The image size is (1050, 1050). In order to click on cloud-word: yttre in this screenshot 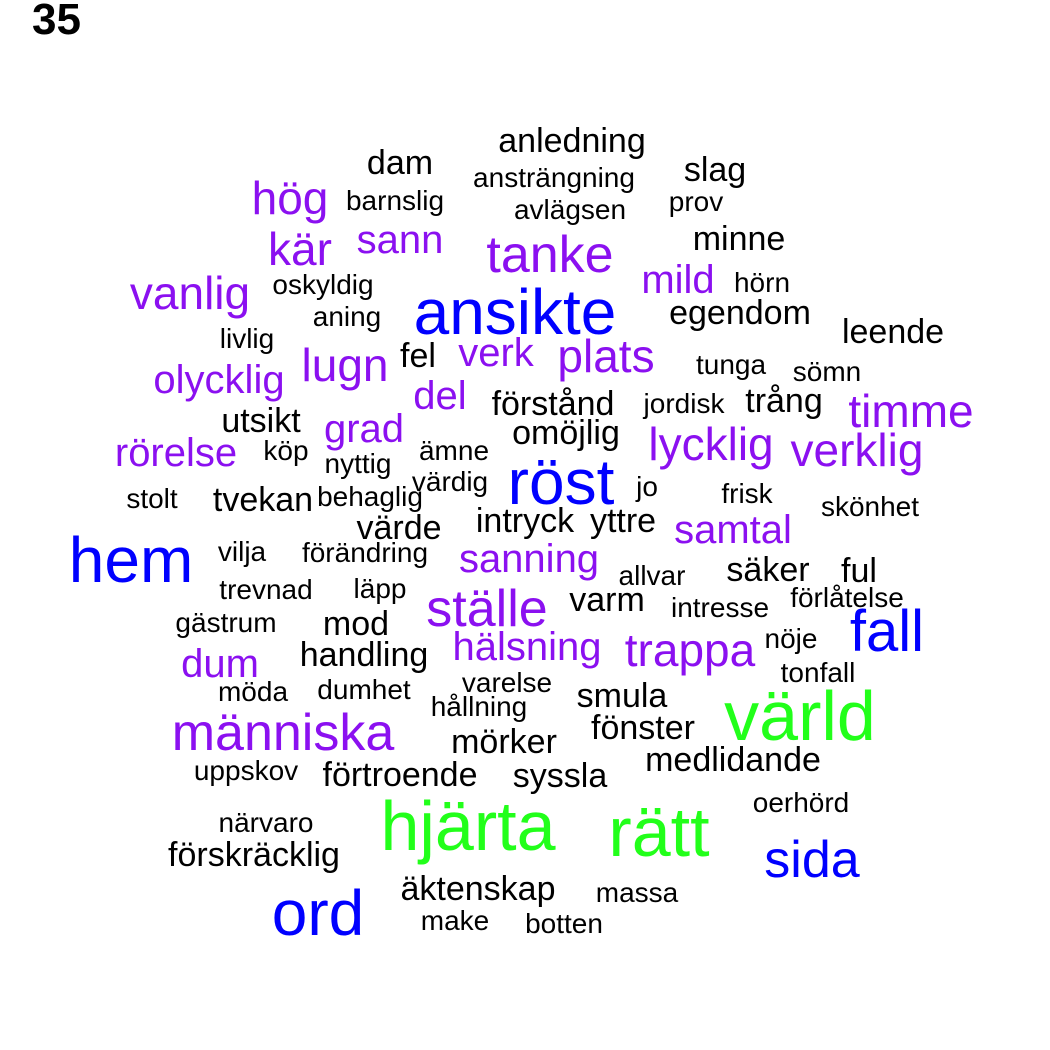, I will do `click(623, 521)`.